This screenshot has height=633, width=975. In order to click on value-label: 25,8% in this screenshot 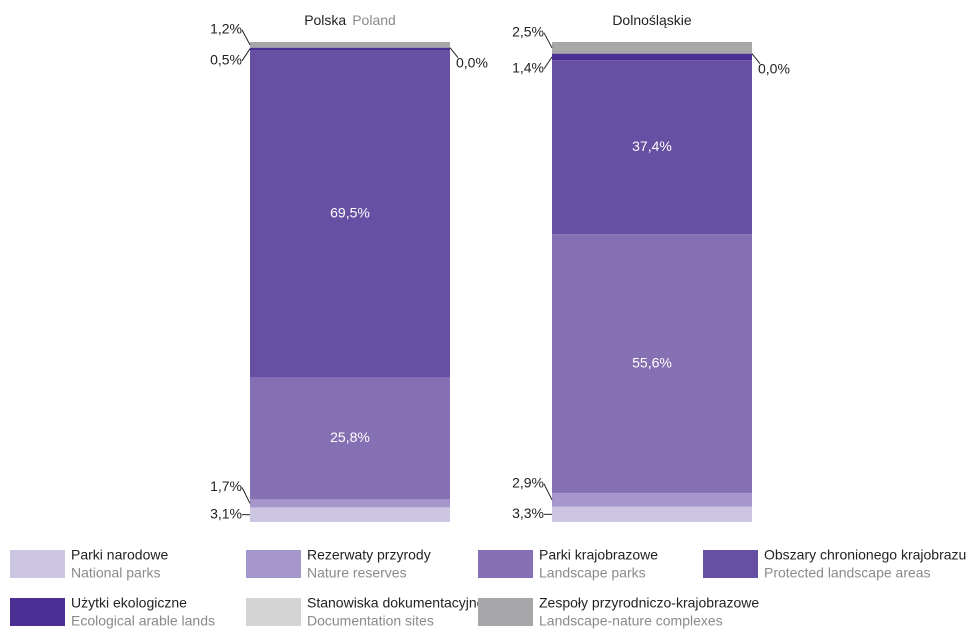, I will do `click(350, 437)`.